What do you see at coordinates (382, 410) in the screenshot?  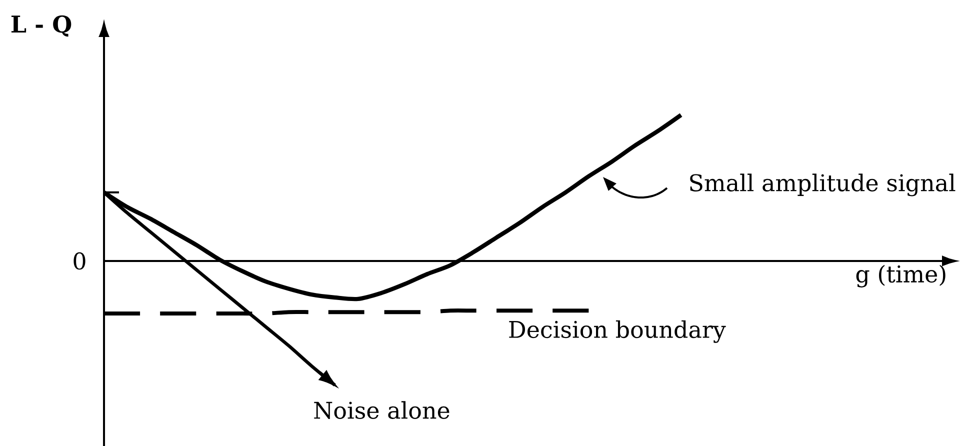 I see `series-label: Noise alone` at bounding box center [382, 410].